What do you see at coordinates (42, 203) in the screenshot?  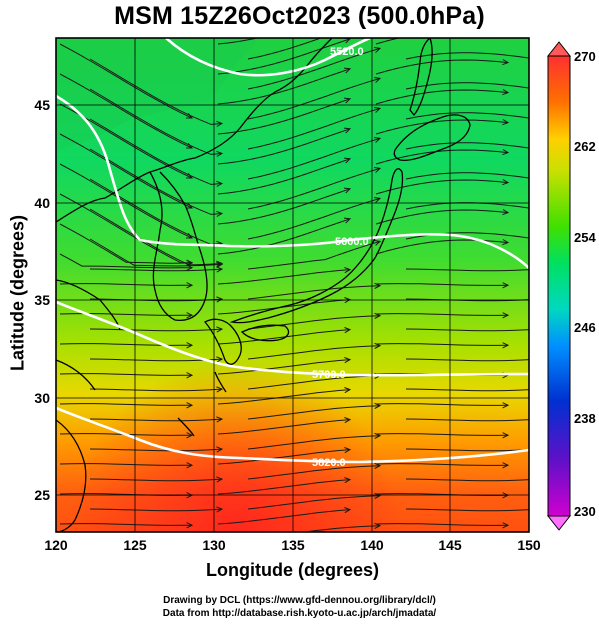 I see `y-tick-label: 40` at bounding box center [42, 203].